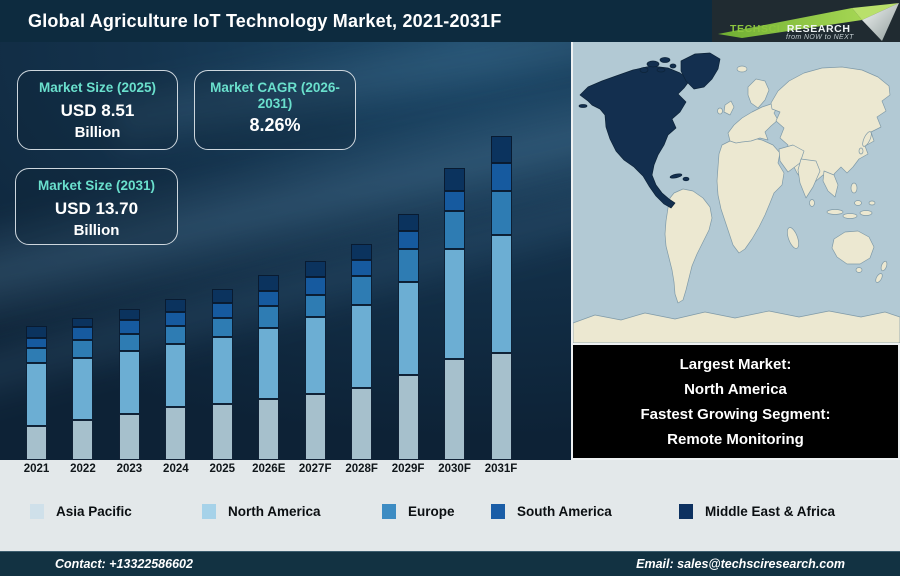 This screenshot has width=900, height=576. What do you see at coordinates (879, 278) in the screenshot?
I see `island-new-zealand-south` at bounding box center [879, 278].